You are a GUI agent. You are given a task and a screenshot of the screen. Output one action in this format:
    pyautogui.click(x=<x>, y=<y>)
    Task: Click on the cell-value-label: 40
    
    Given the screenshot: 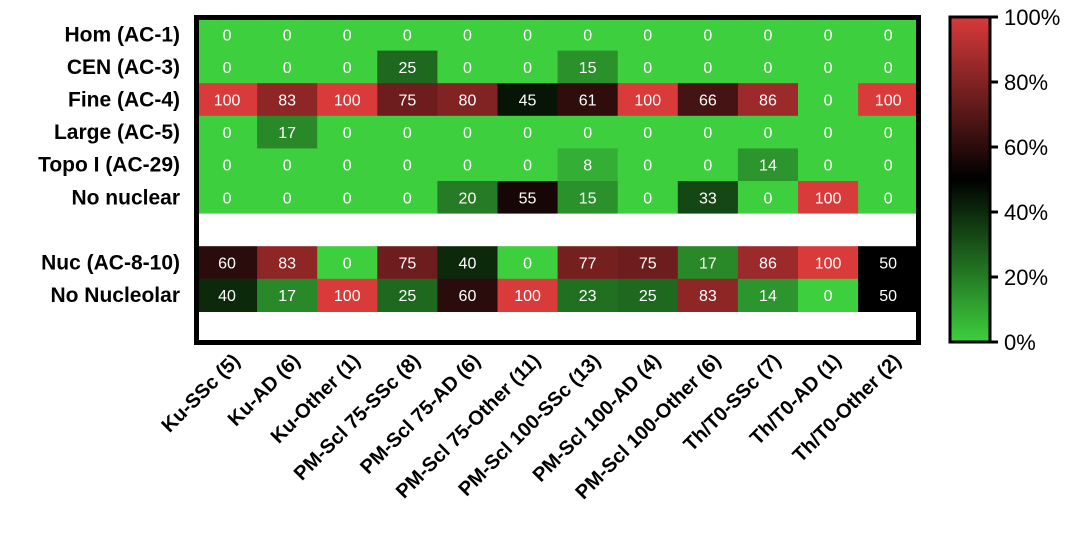 What is the action you would take?
    pyautogui.click(x=227, y=296)
    